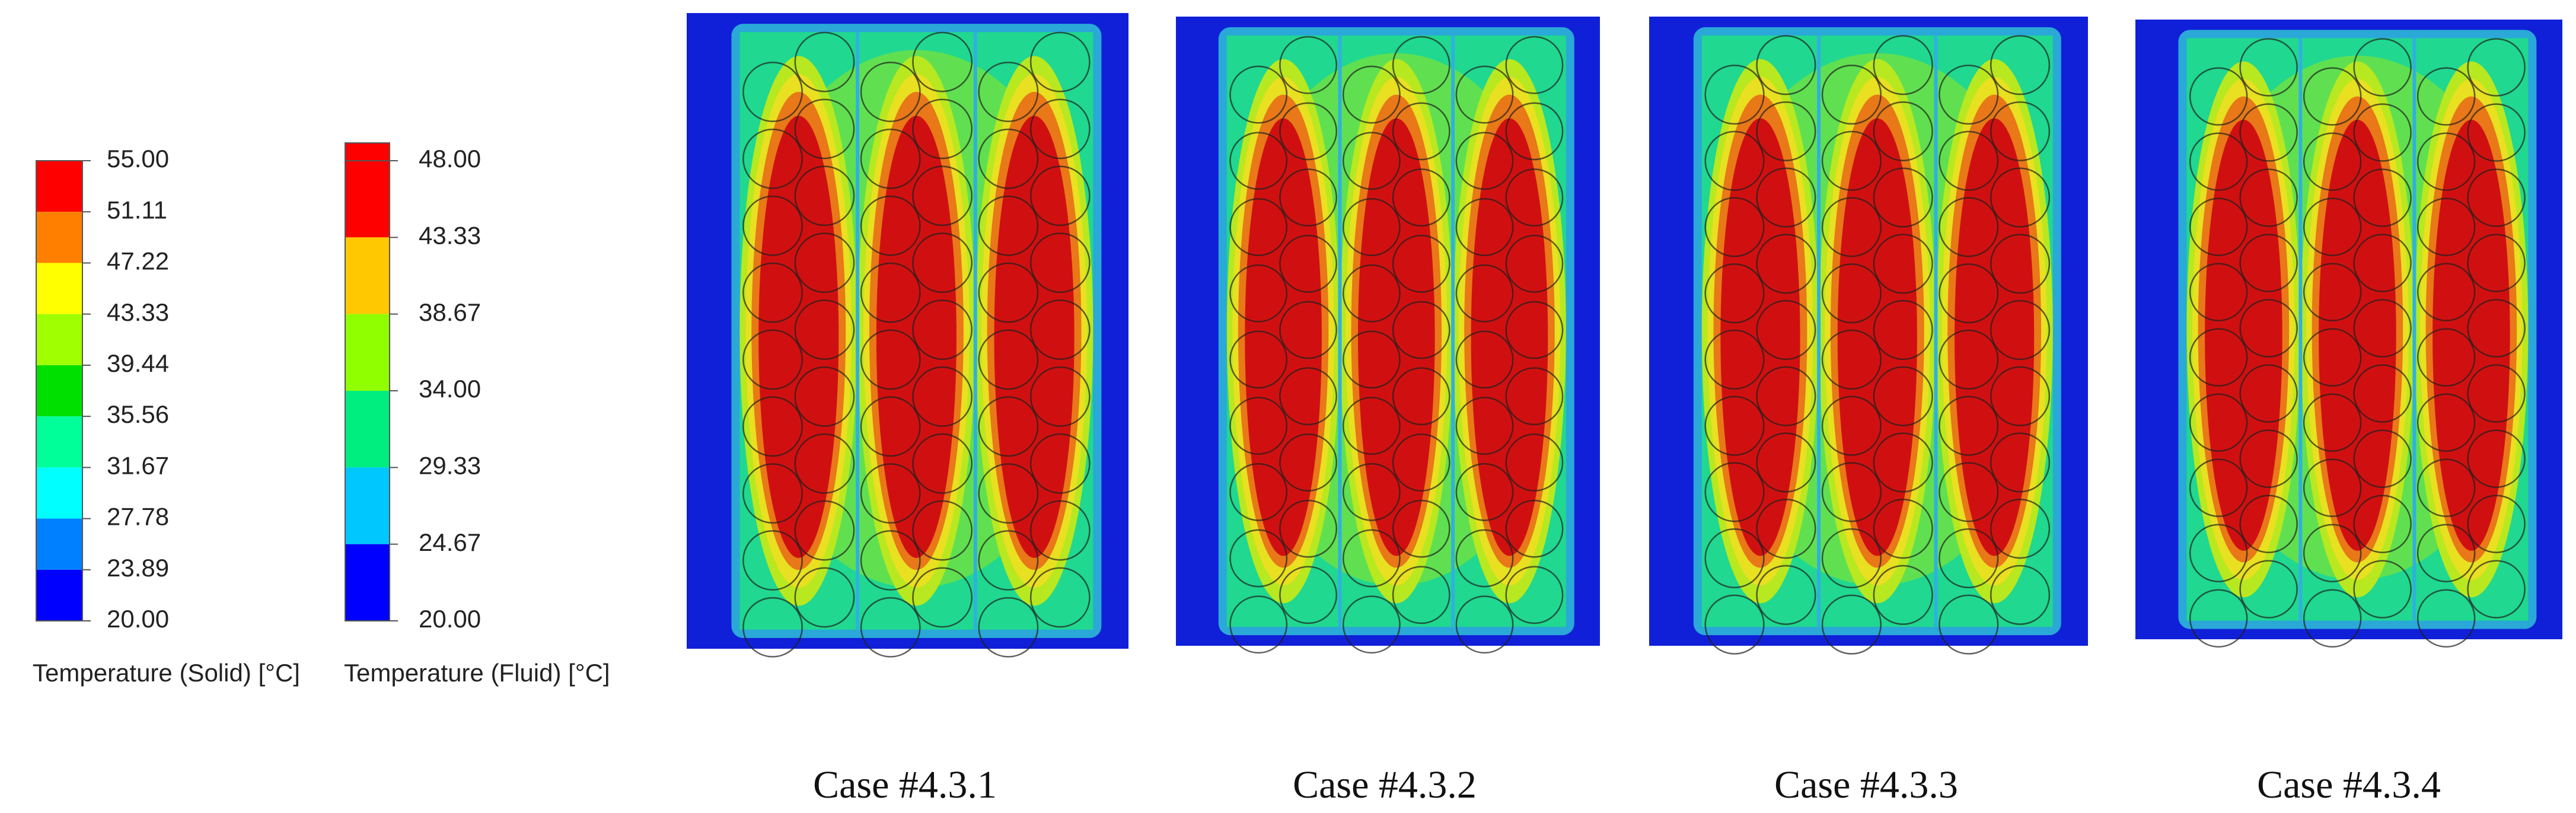 This screenshot has width=2576, height=813. What do you see at coordinates (138, 465) in the screenshot?
I see `legend-tick-label: 31.67` at bounding box center [138, 465].